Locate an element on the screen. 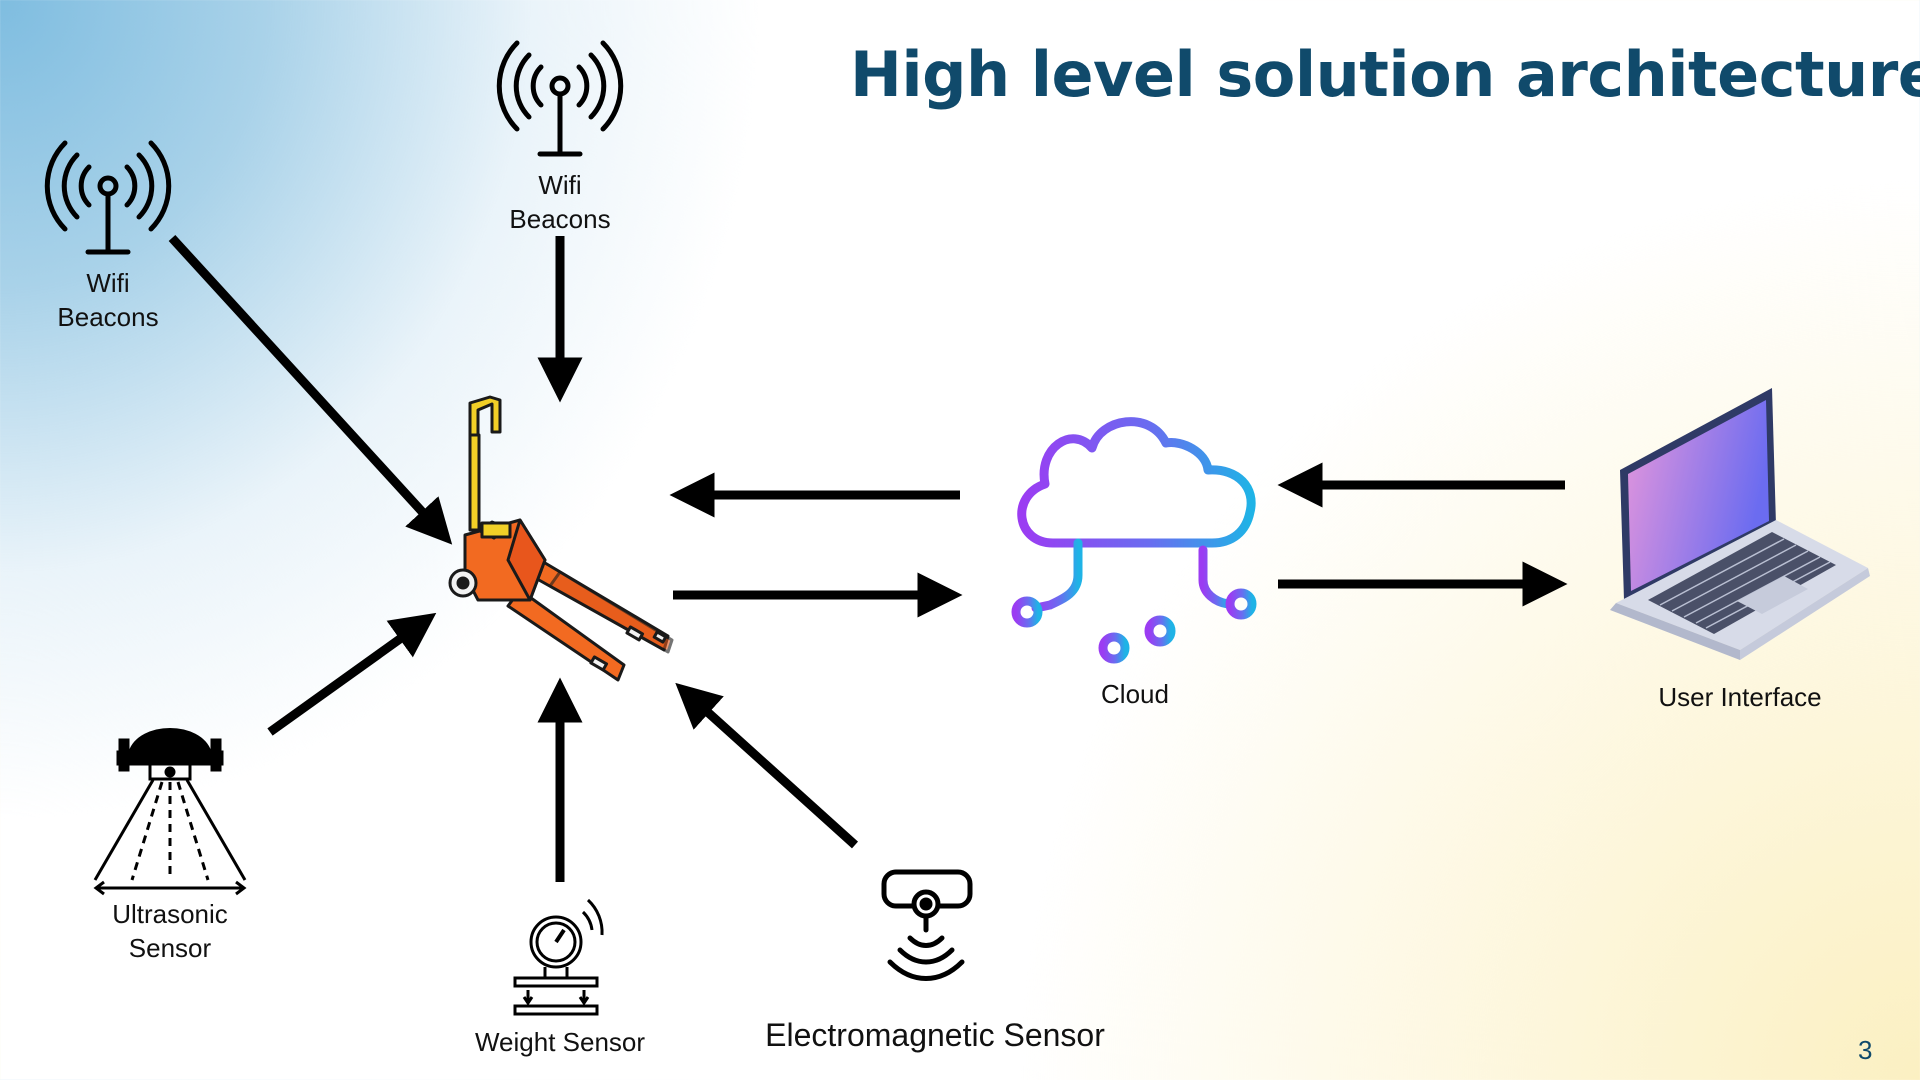 The image size is (1920, 1080). electromagnetic-sensor-label-text: Electromagnetic Sensor is located at coordinates (935, 1035).